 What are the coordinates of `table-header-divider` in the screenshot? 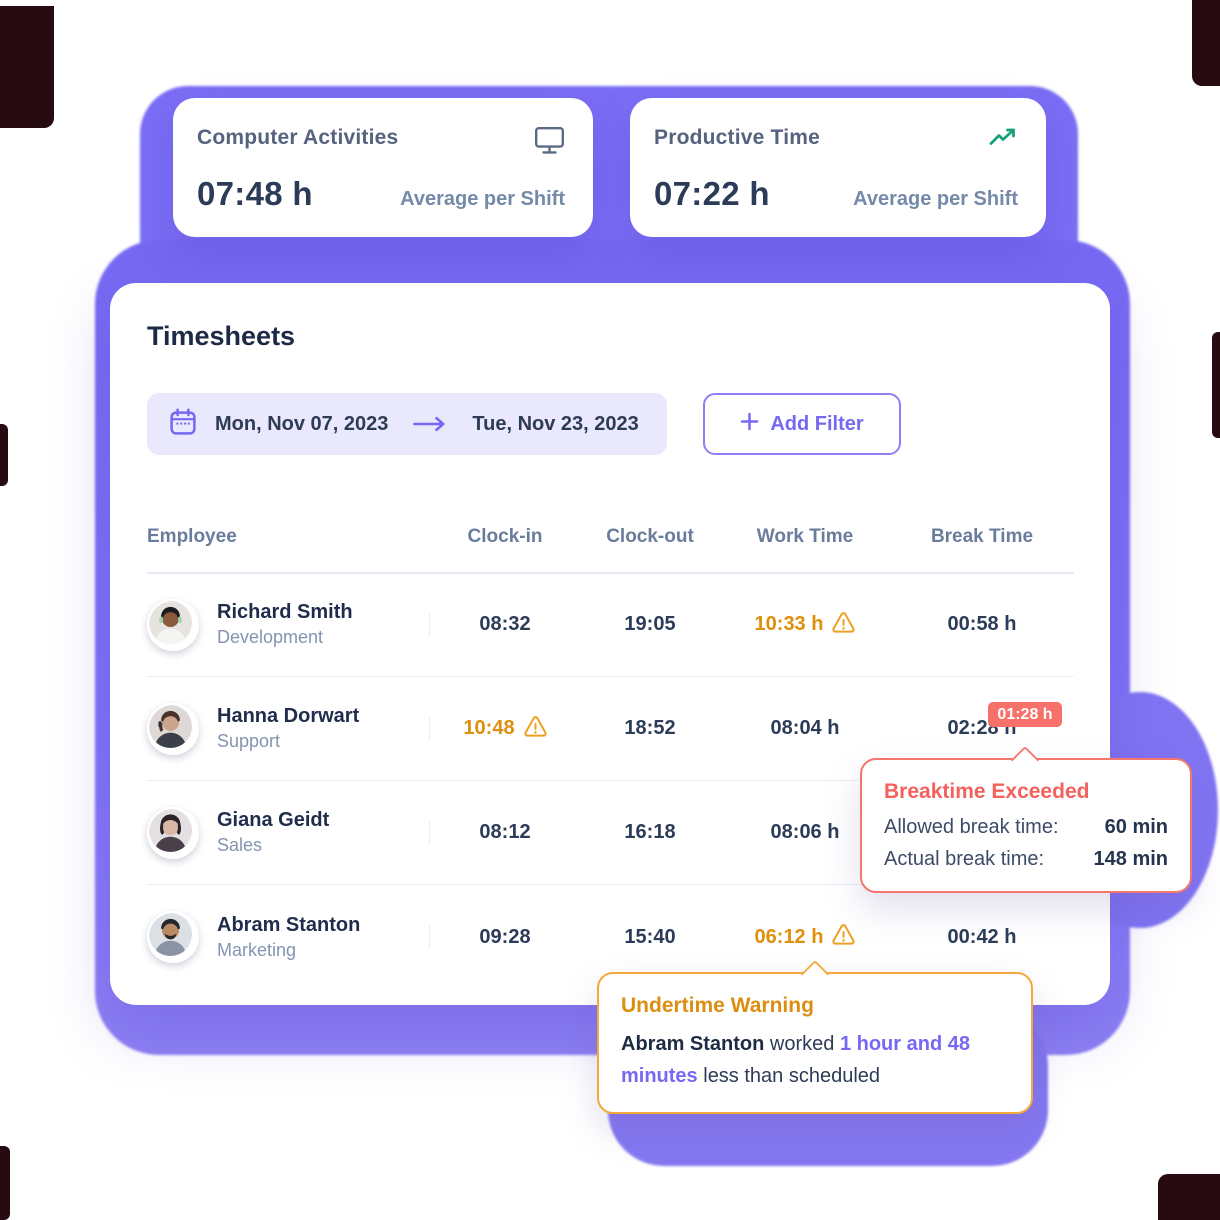 It's located at (610, 573).